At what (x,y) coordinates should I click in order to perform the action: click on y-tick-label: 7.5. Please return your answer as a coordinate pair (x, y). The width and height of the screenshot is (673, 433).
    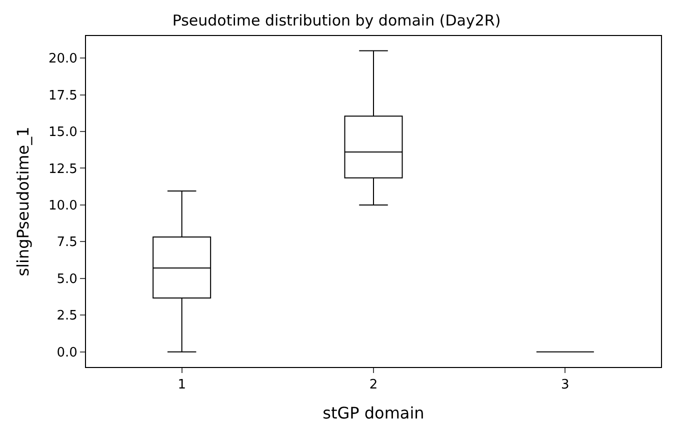
    Looking at the image, I should click on (67, 242).